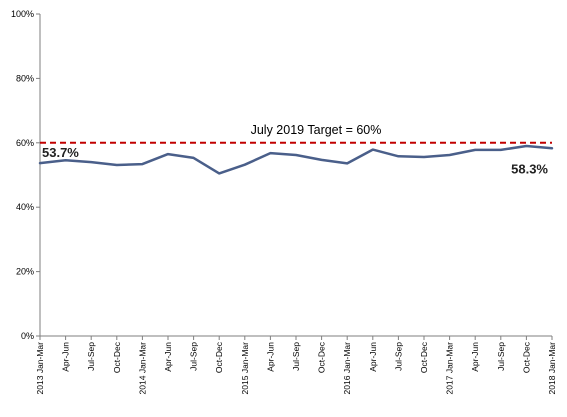  I want to click on y-tick-label: 40%, so click(25, 207).